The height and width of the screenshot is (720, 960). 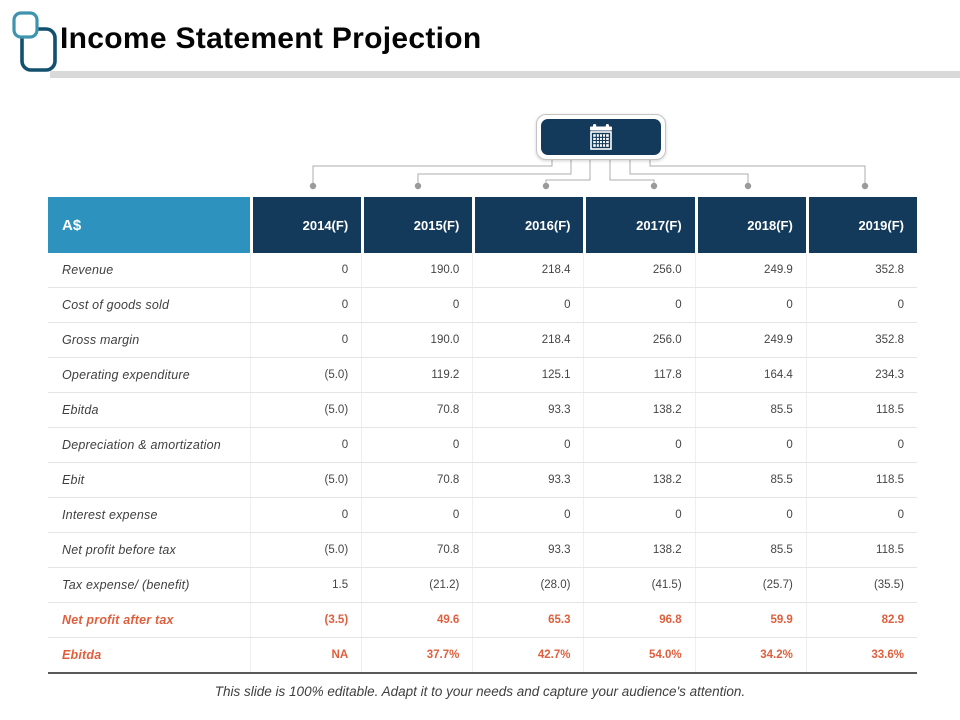 I want to click on row-value: 54.0%, so click(x=638, y=655).